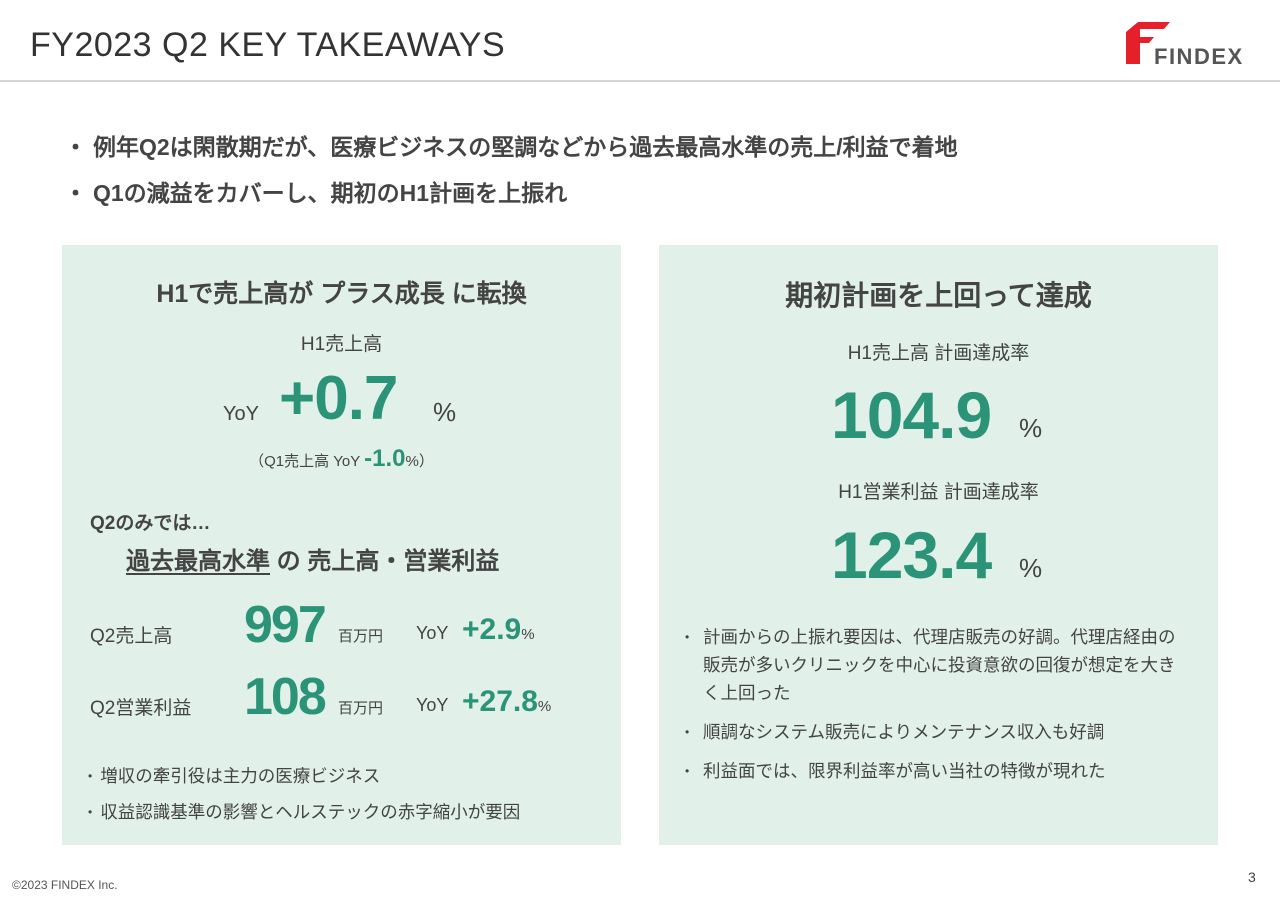 The width and height of the screenshot is (1280, 904). What do you see at coordinates (938, 492) in the screenshot?
I see `h1-profit-plan-label: H1営業利益 計画達成率` at bounding box center [938, 492].